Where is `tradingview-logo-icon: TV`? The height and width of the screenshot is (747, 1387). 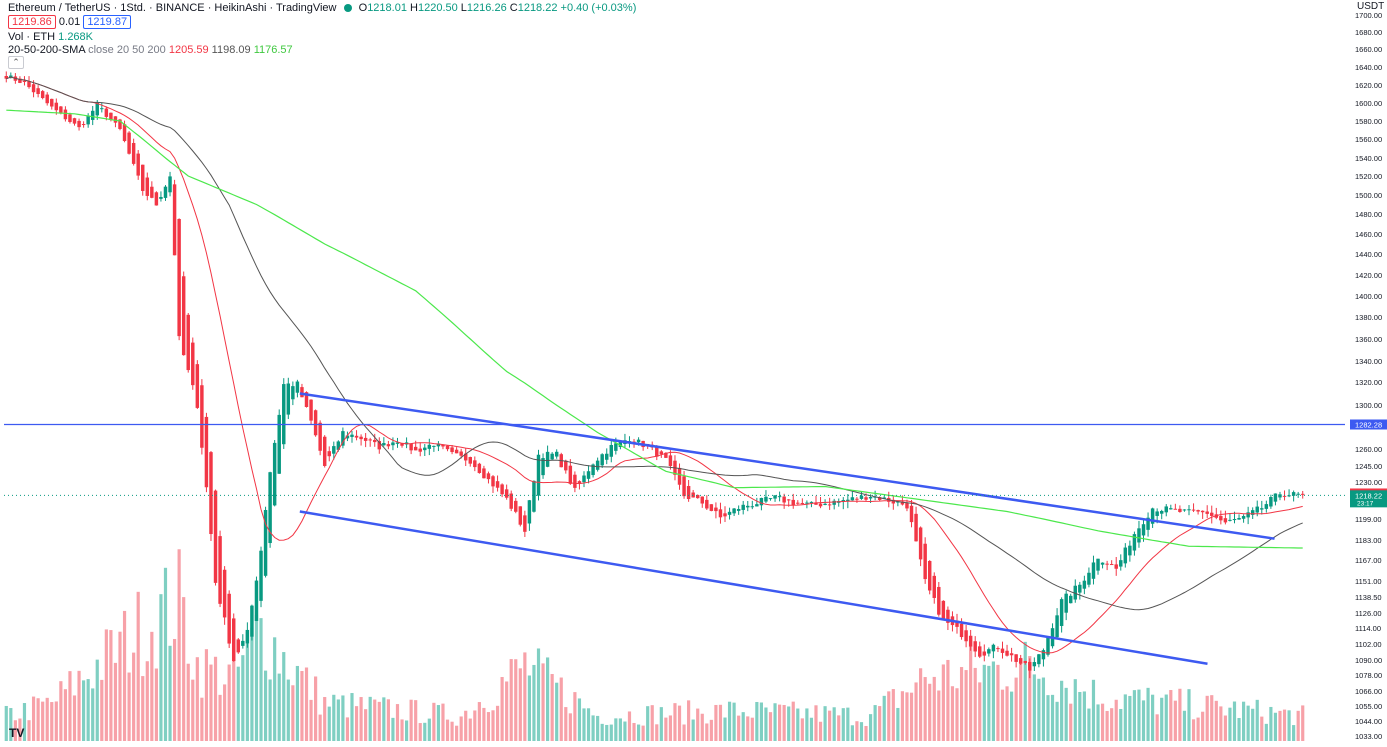
tradingview-logo-icon: TV is located at coordinates (17, 733).